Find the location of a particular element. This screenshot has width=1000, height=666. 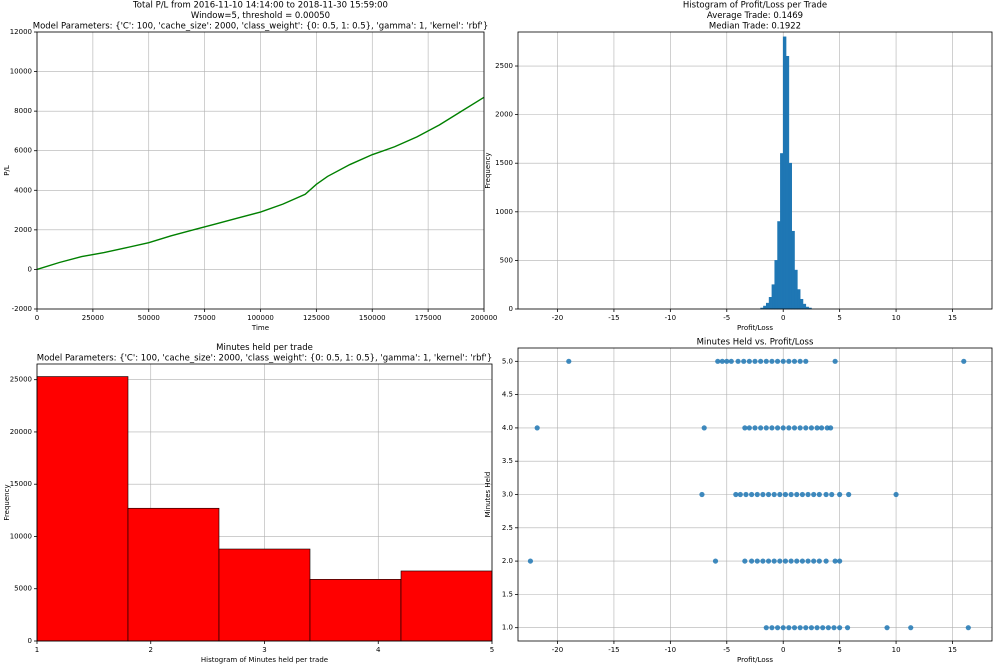

x-axis-label: Histogram of Minutes held per trade is located at coordinates (264, 660).